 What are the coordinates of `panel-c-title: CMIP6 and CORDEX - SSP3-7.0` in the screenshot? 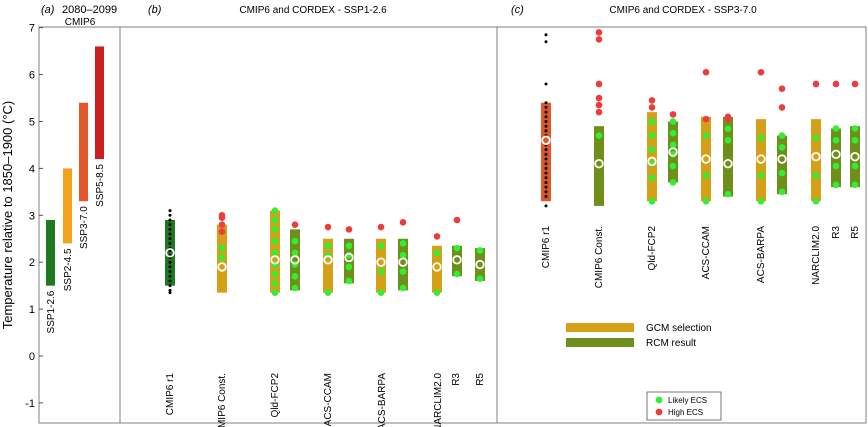 It's located at (683, 10).